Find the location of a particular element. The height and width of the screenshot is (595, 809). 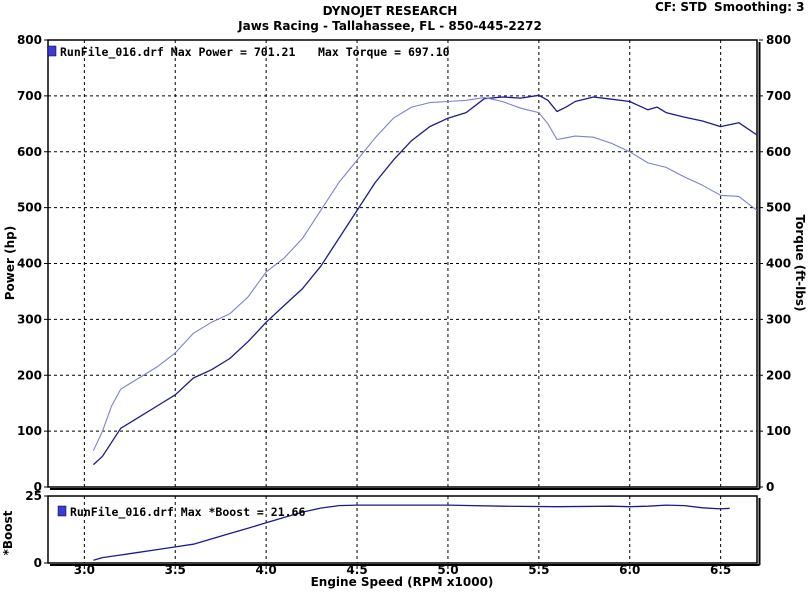

power-tick-4: 400 is located at coordinates (29, 264).